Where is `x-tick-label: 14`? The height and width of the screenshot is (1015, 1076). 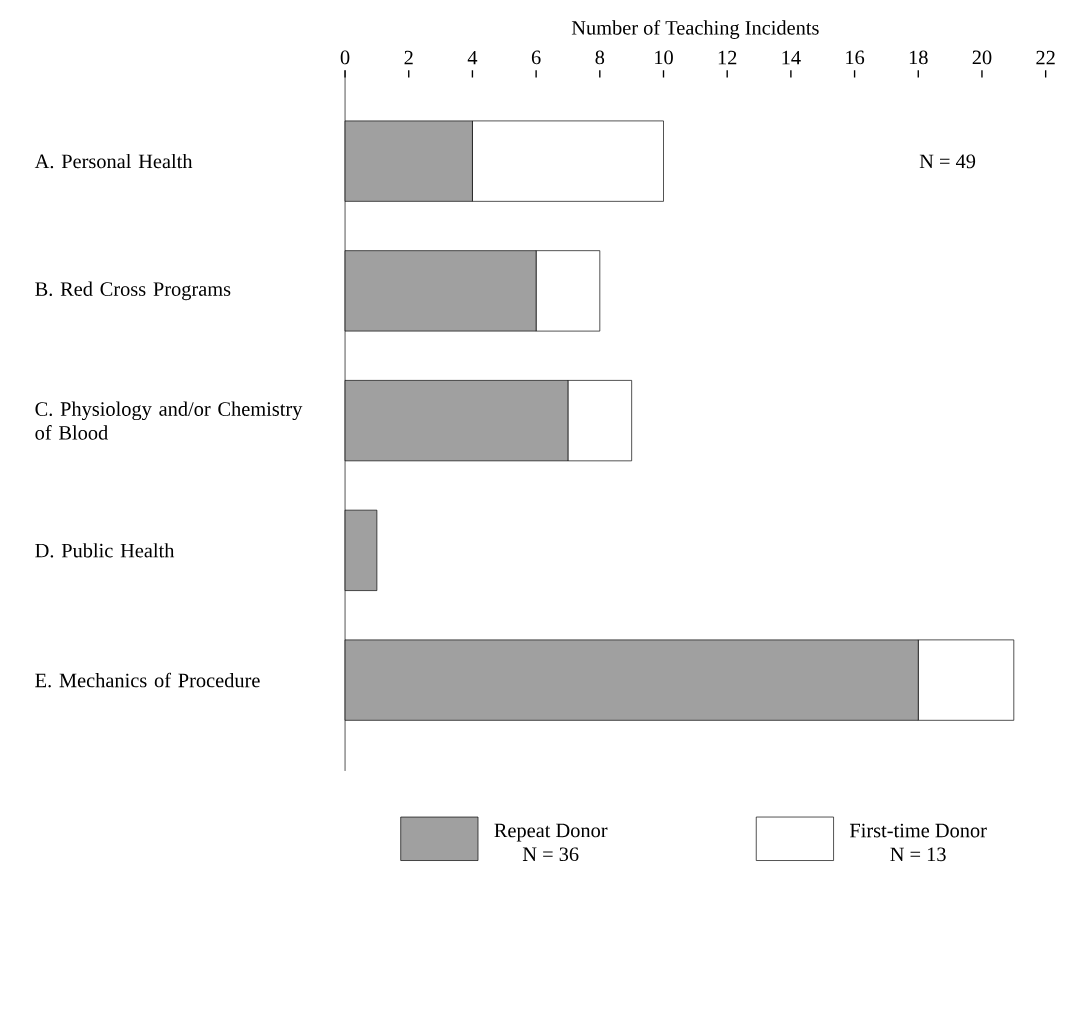
x-tick-label: 14 is located at coordinates (791, 57).